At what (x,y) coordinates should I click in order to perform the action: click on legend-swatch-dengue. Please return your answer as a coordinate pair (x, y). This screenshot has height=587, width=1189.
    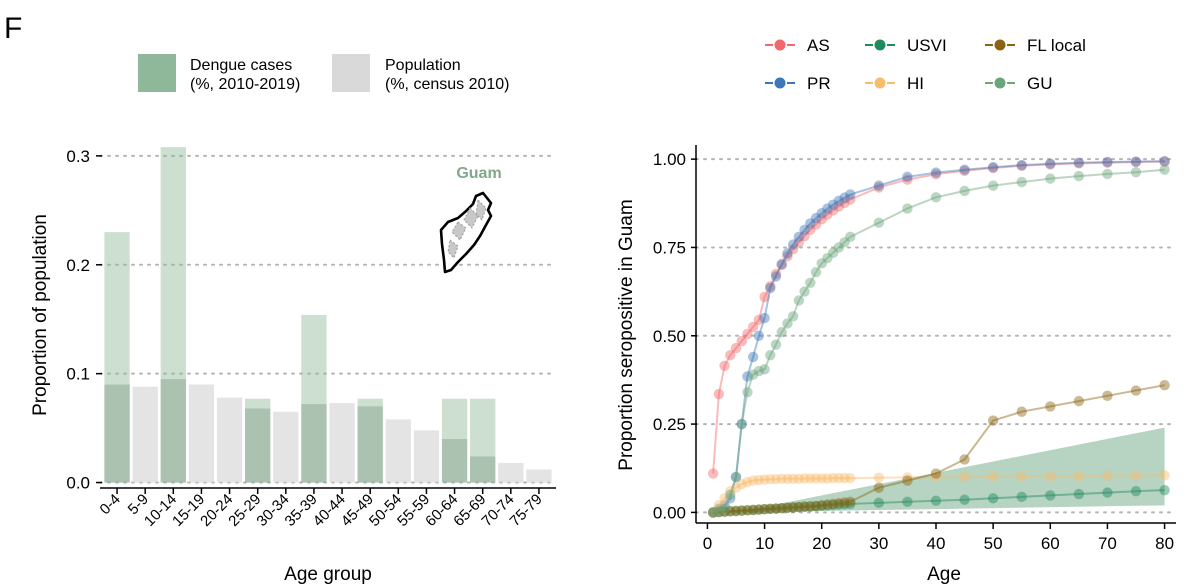
    Looking at the image, I should click on (157, 73).